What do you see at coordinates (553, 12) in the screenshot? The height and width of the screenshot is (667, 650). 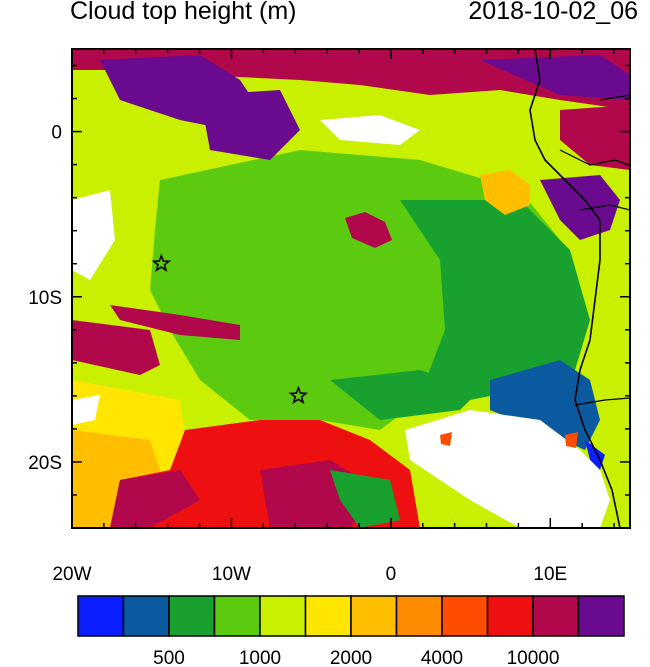 I see `timestamp-label: 2018-10-02_06` at bounding box center [553, 12].